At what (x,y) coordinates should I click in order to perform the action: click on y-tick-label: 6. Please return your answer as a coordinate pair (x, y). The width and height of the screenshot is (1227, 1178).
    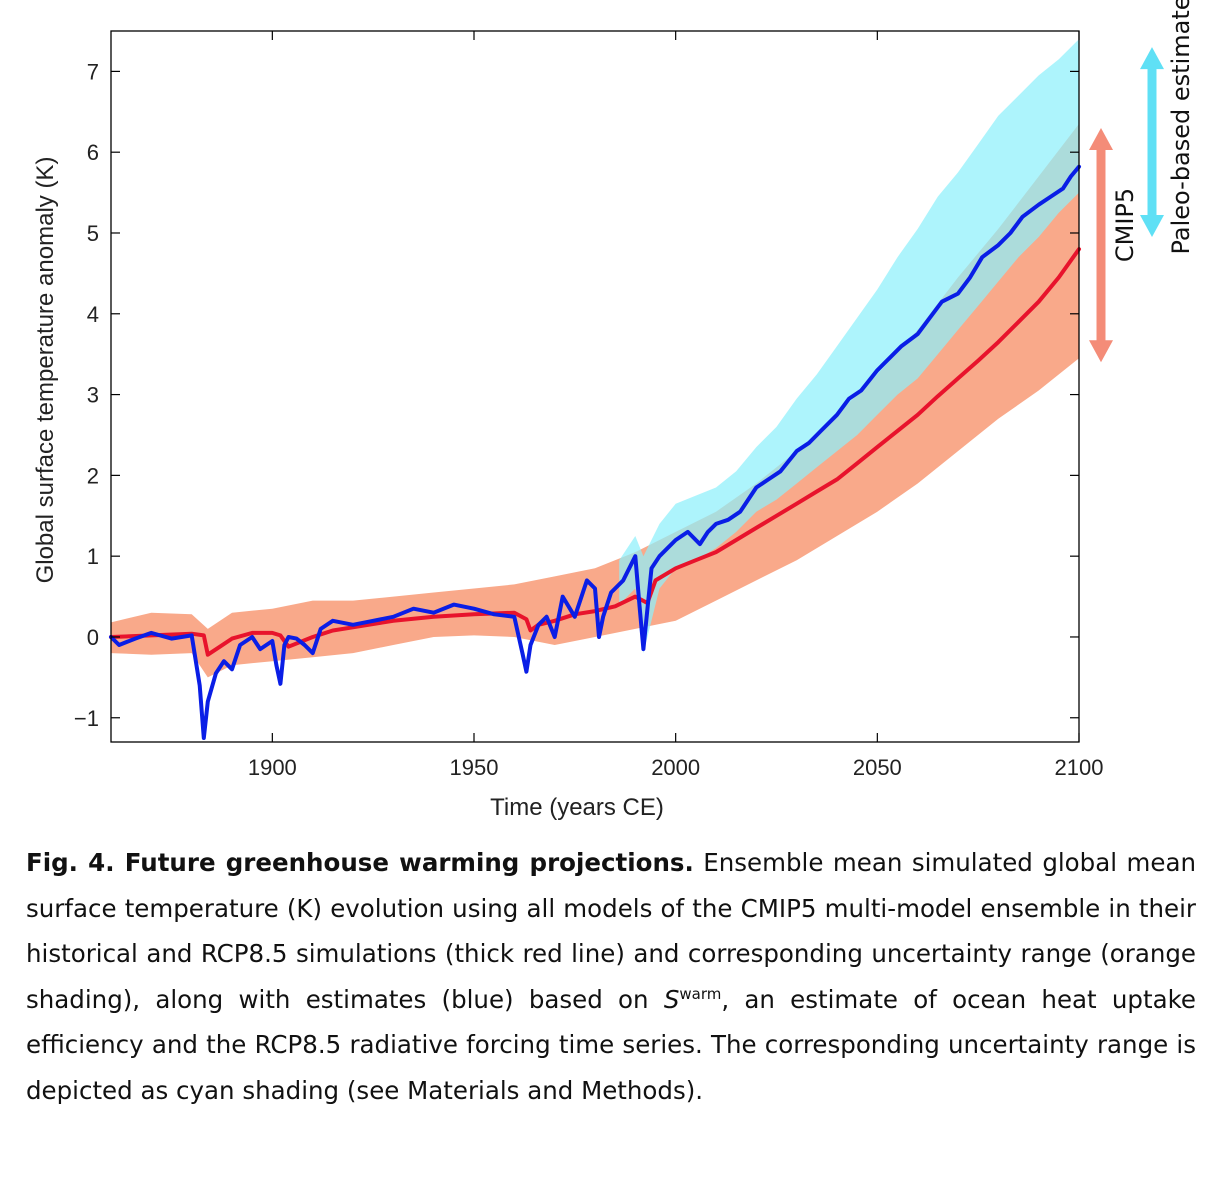
    Looking at the image, I should click on (93, 152).